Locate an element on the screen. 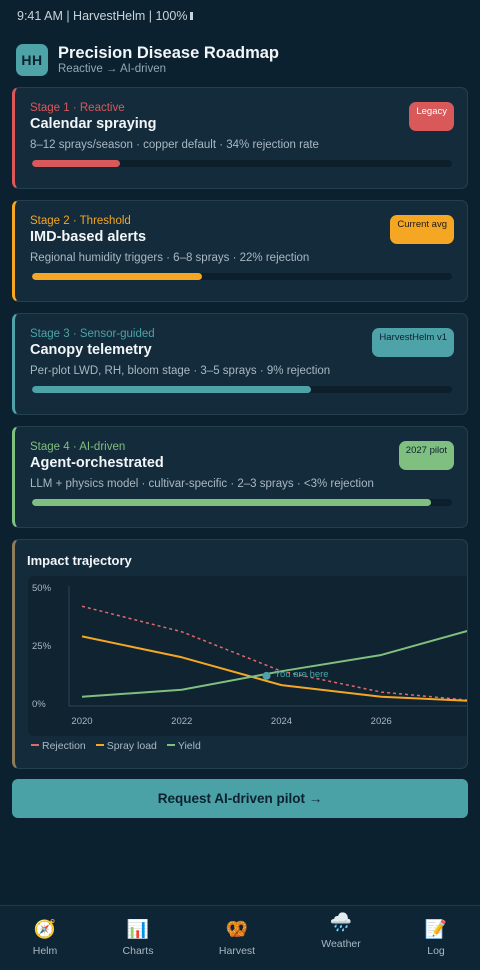  request-pilot-button: Request AI-driven pilot → is located at coordinates (240, 798).